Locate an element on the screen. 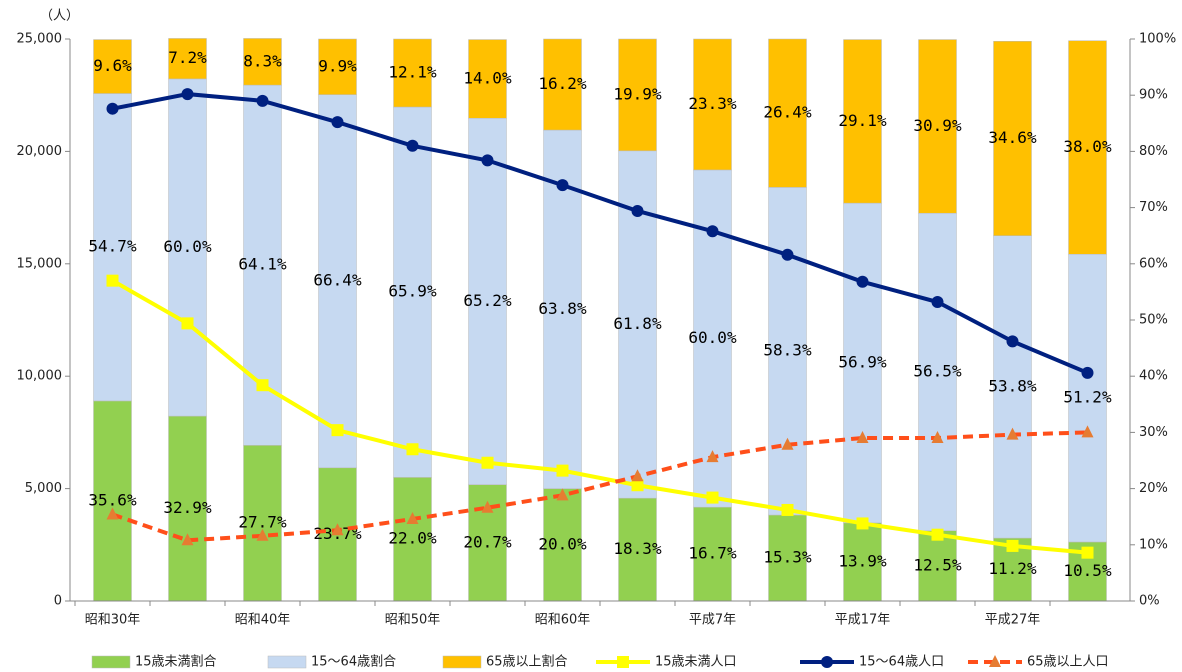  value-label: 7.2% is located at coordinates (187, 57).